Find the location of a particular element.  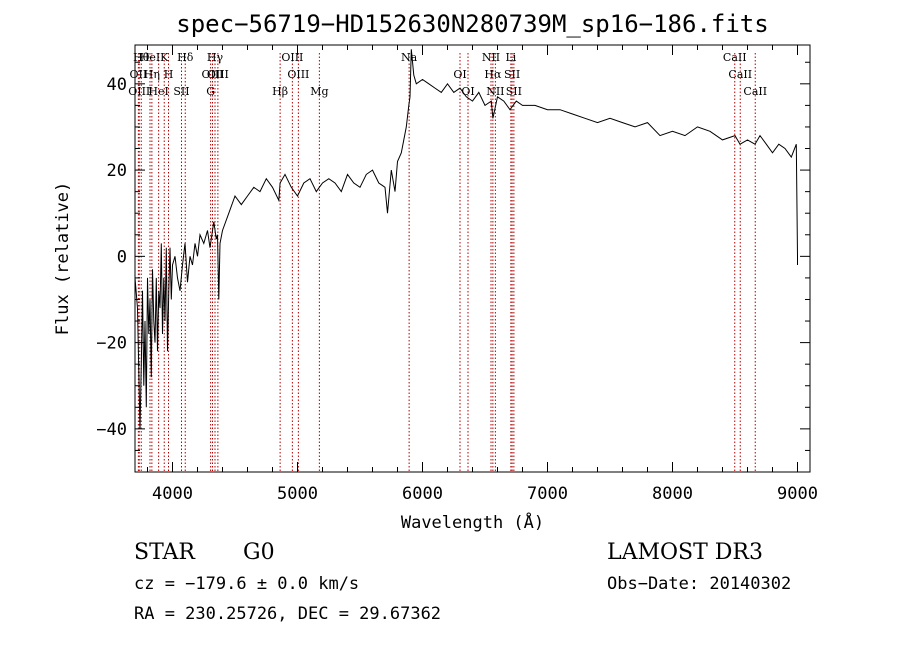

redshift-value: cz = −179.6 ± 0.0 km/s is located at coordinates (247, 584).